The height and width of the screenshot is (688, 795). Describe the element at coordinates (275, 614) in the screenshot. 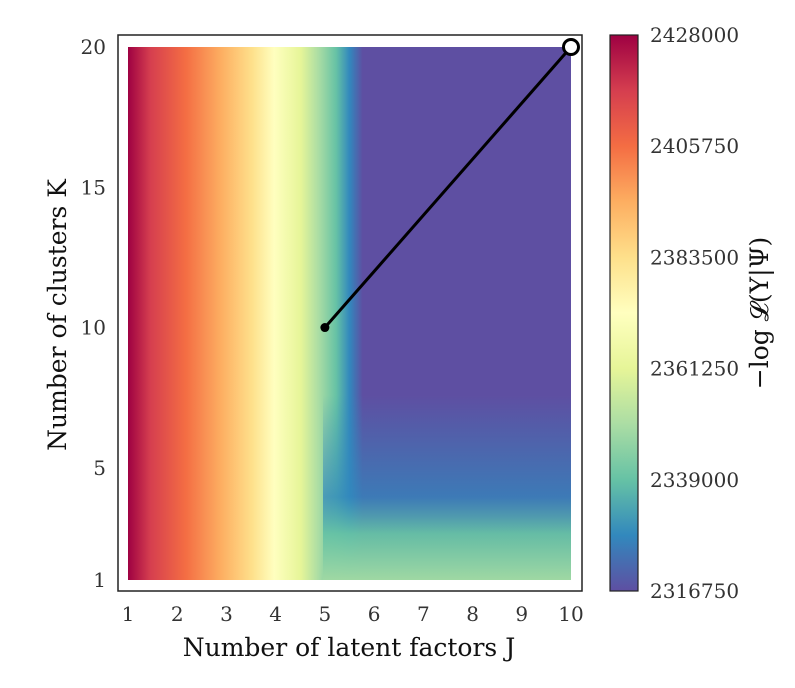

I see `x-tick-label: 4` at that location.